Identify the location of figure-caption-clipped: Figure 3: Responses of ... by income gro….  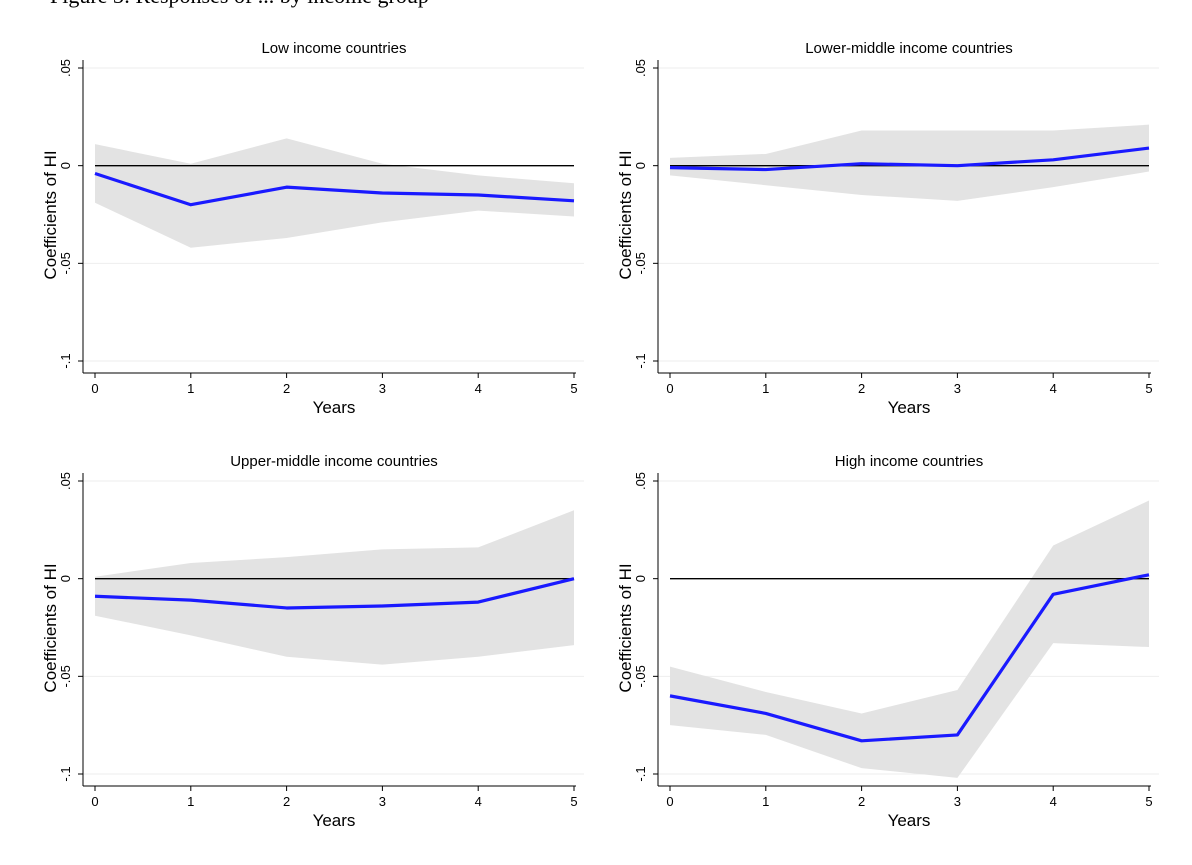
(596, 6).